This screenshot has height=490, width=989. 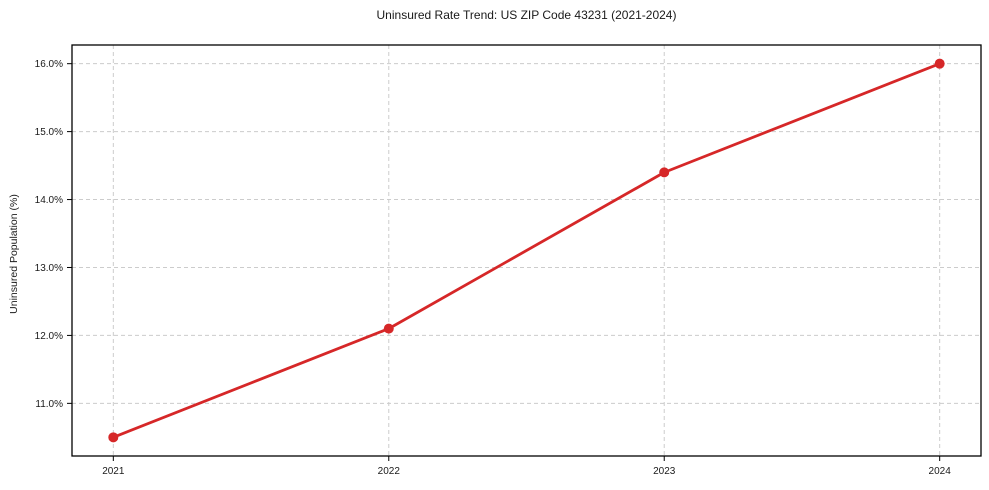 What do you see at coordinates (49, 268) in the screenshot?
I see `y-tick-label: 13.0%` at bounding box center [49, 268].